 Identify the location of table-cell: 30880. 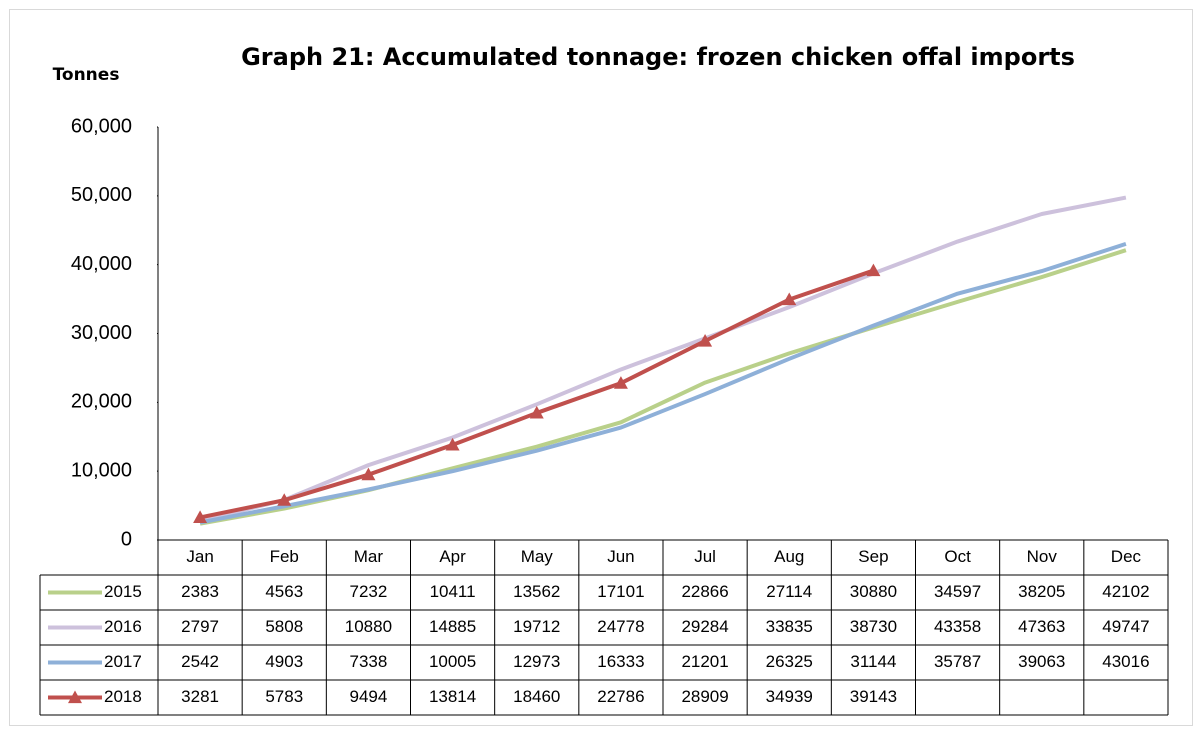
(873, 591).